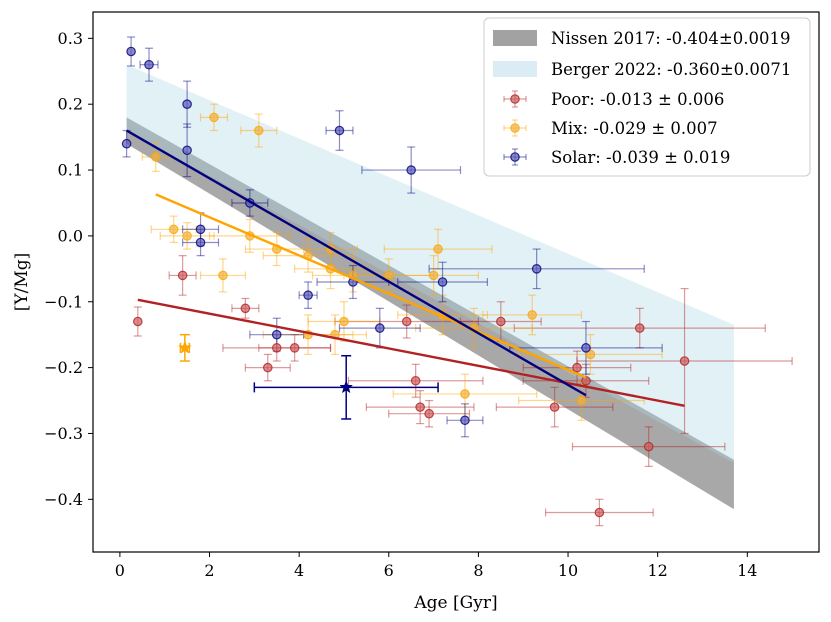 This screenshot has height=622, width=831. What do you see at coordinates (515, 128) in the screenshot?
I see `legend-marker-mix-dot` at bounding box center [515, 128].